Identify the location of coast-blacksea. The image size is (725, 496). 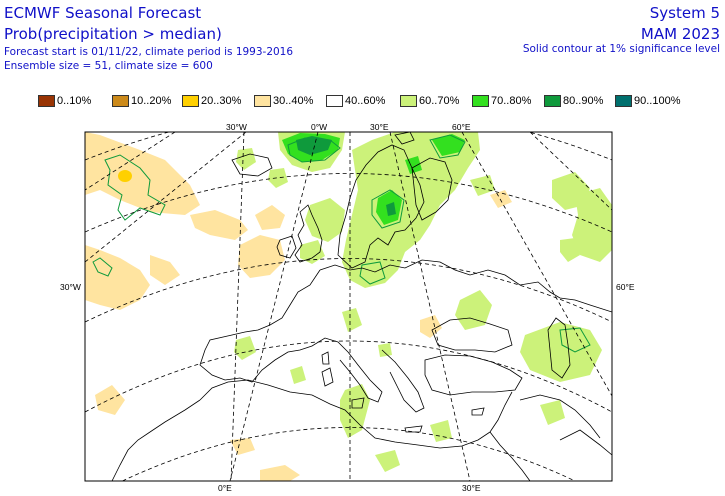
(472, 335).